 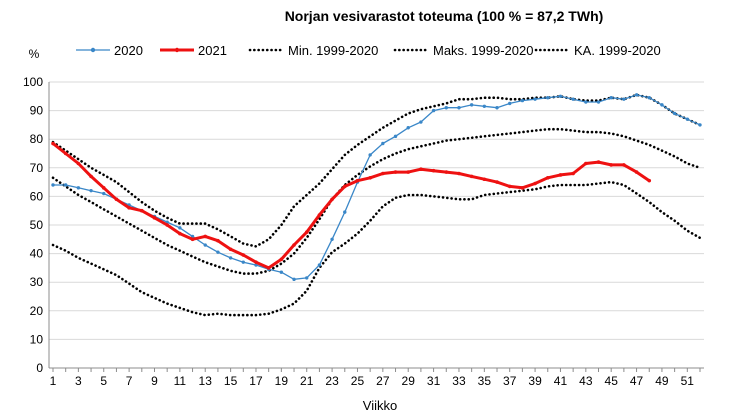 What do you see at coordinates (383, 381) in the screenshot?
I see `x-tick-label: 27` at bounding box center [383, 381].